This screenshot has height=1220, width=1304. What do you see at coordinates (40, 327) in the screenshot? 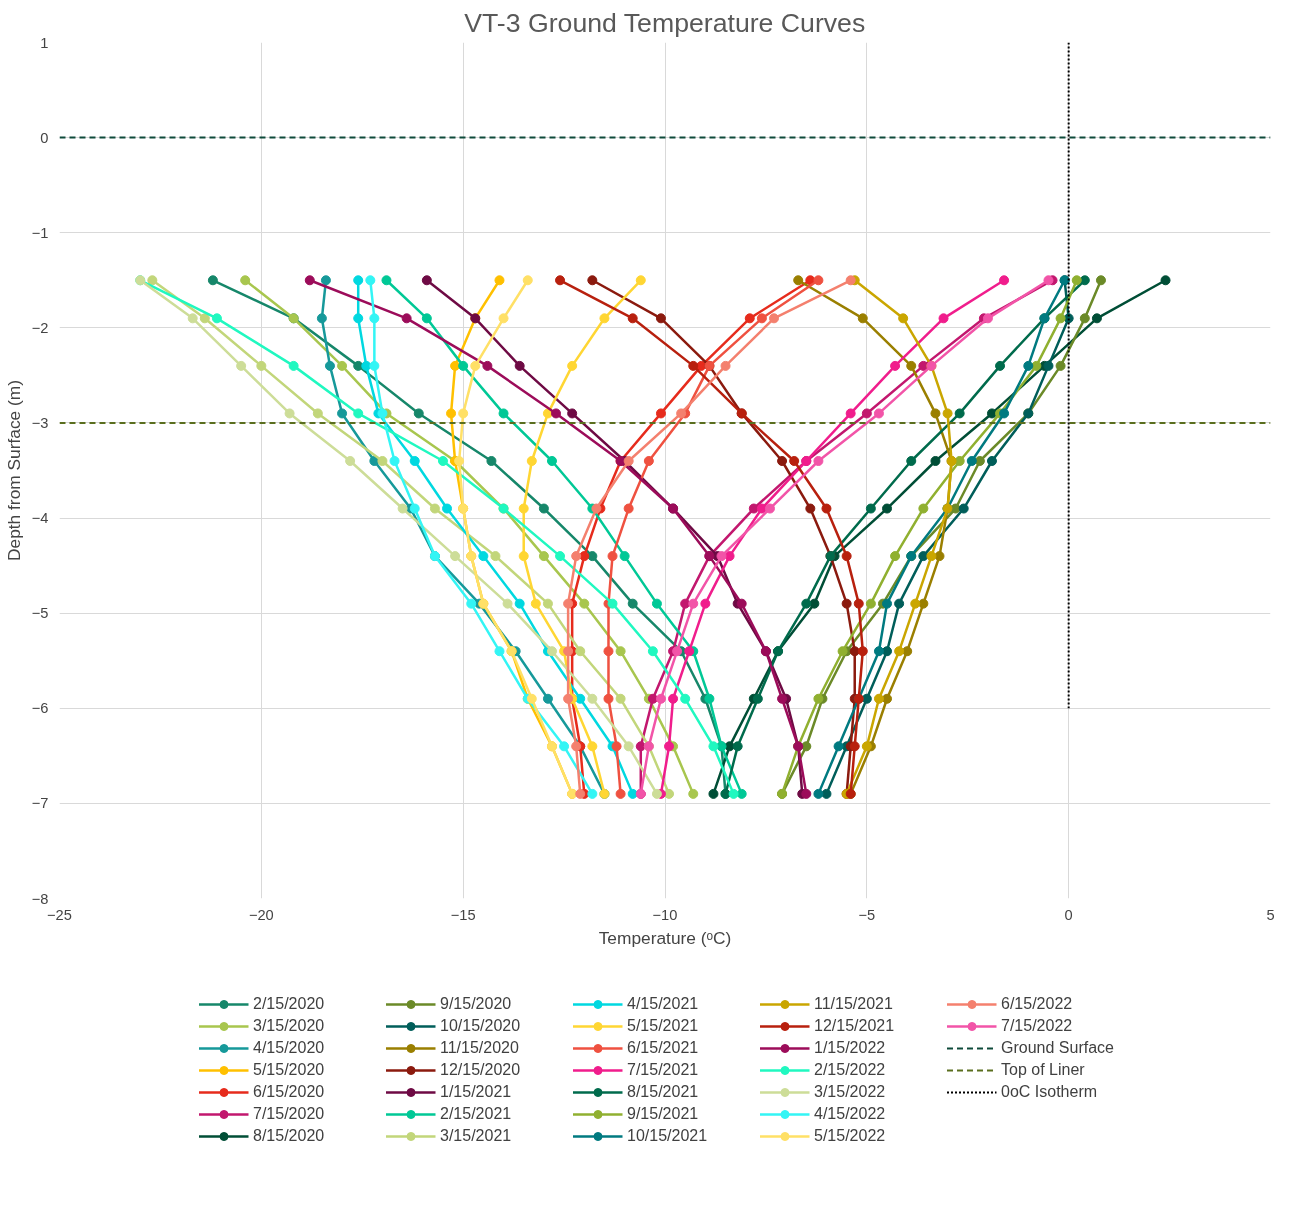
I see `y-tick-label: −2` at bounding box center [40, 327].